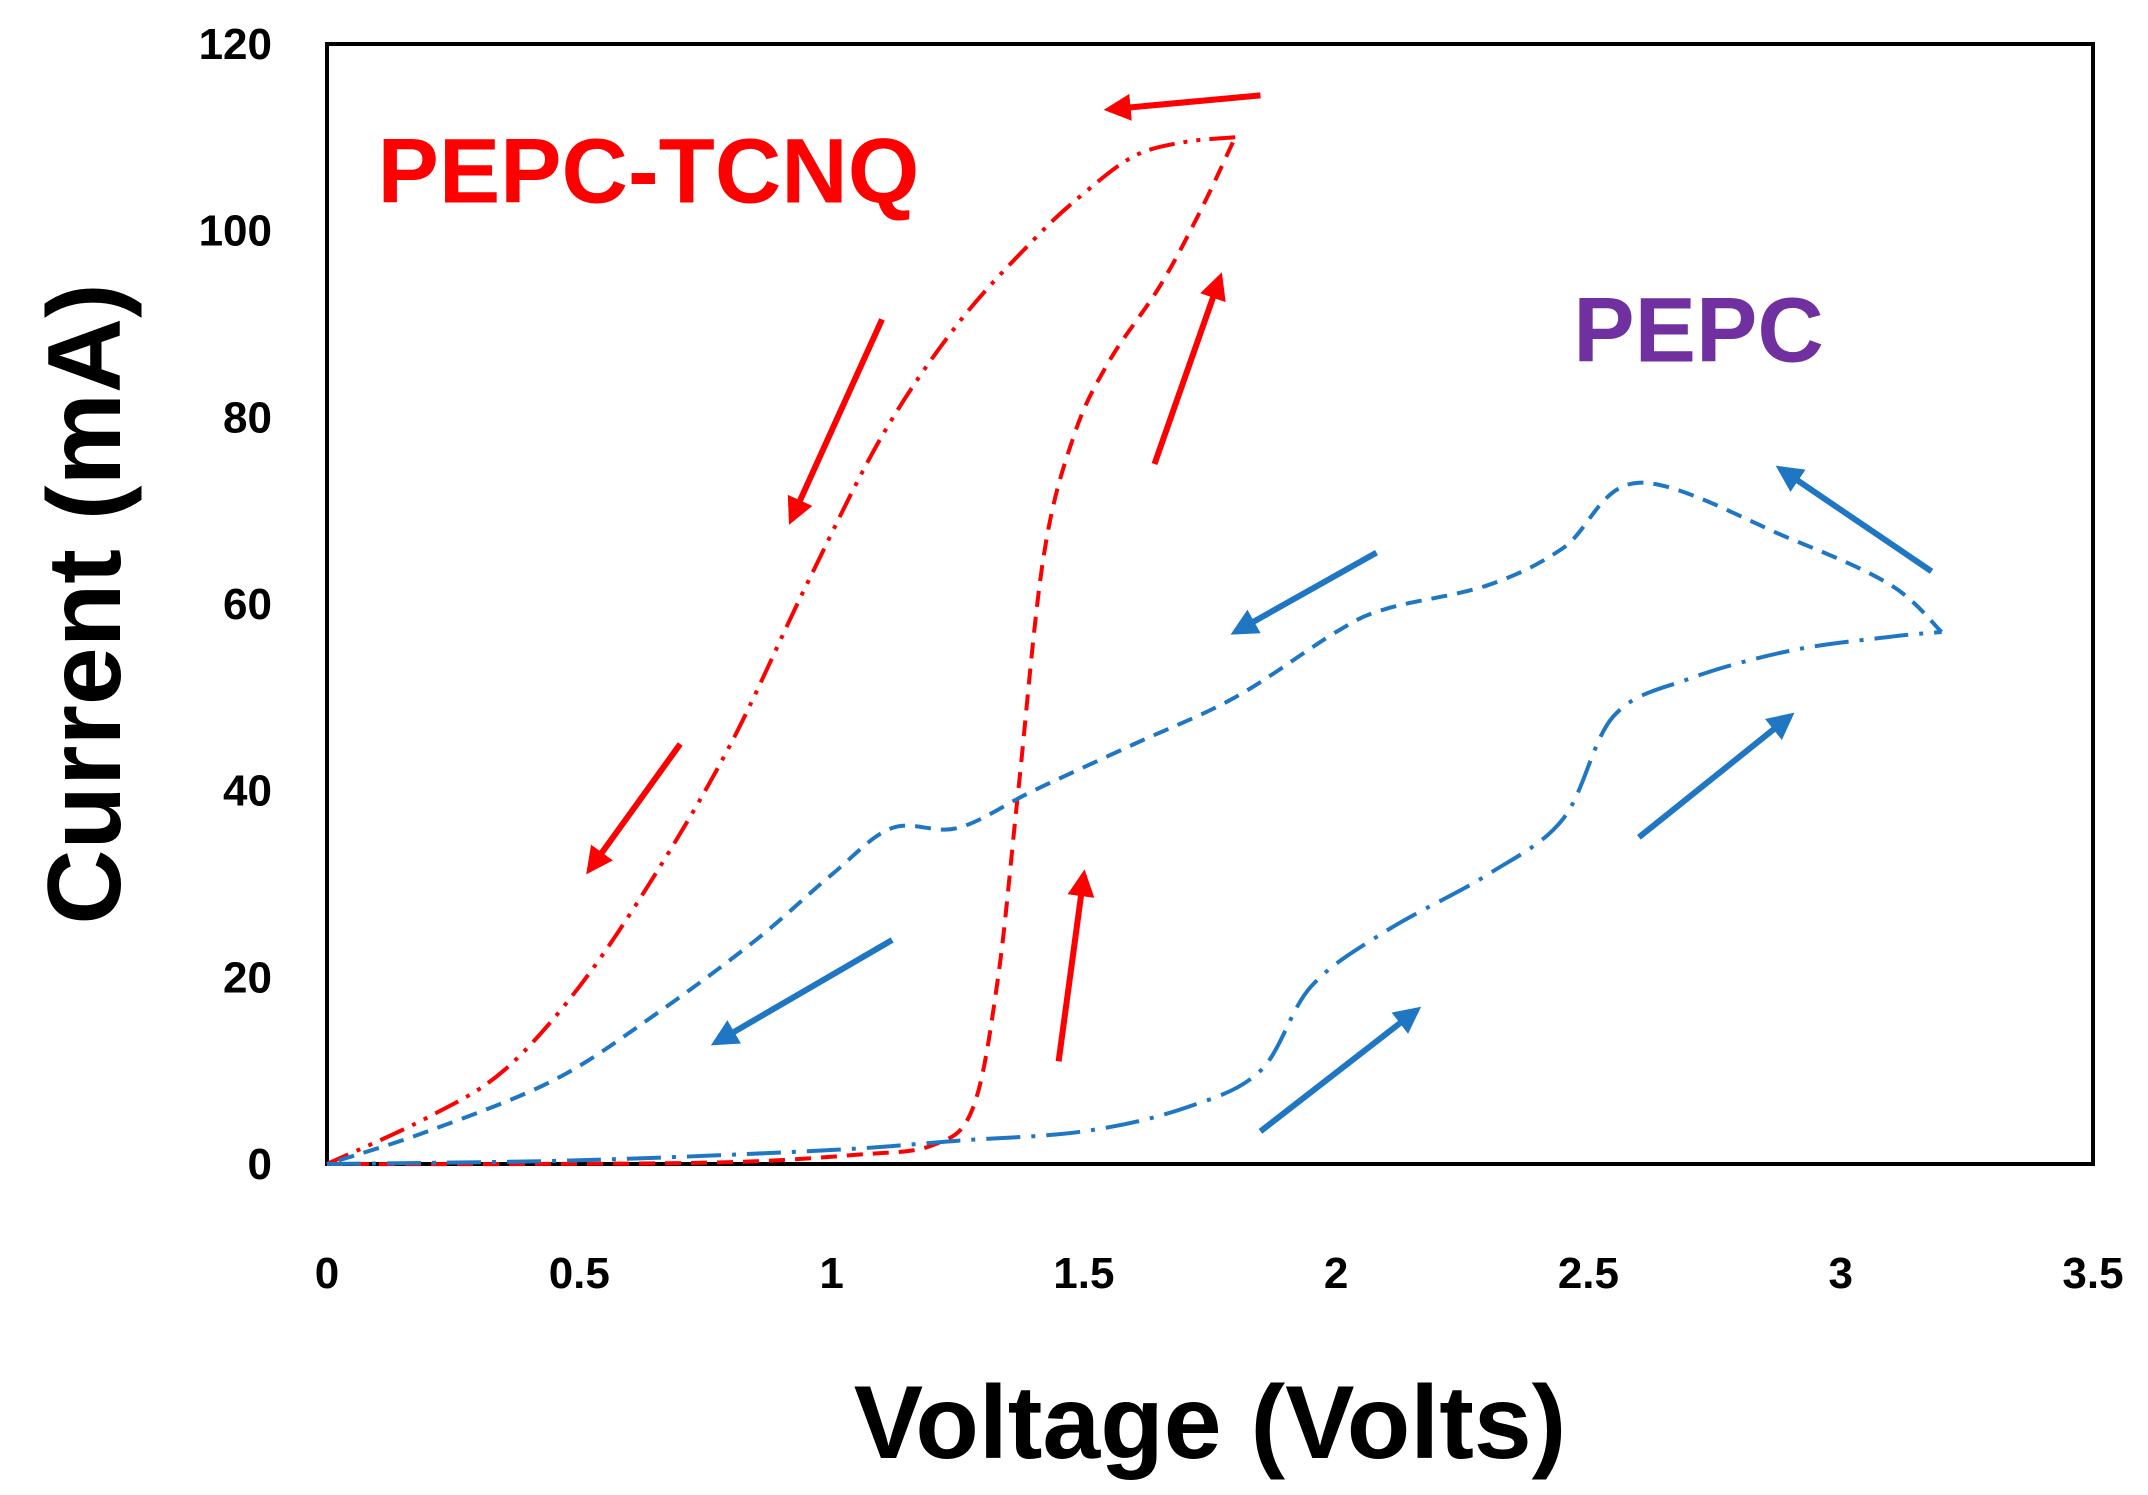 This screenshot has width=2148, height=1495. I want to click on x-tick-label: 3, so click(1840, 1273).